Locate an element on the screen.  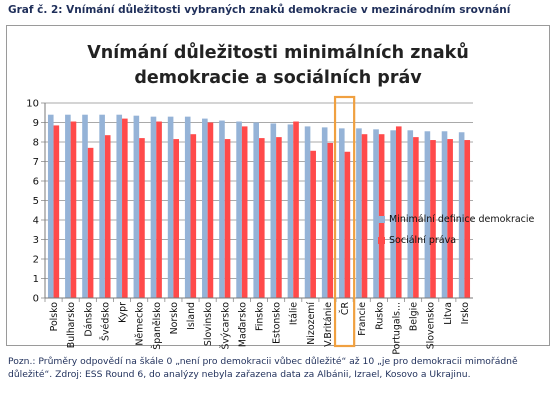
x-tick-label: Kypr is located at coordinates (123, 312).